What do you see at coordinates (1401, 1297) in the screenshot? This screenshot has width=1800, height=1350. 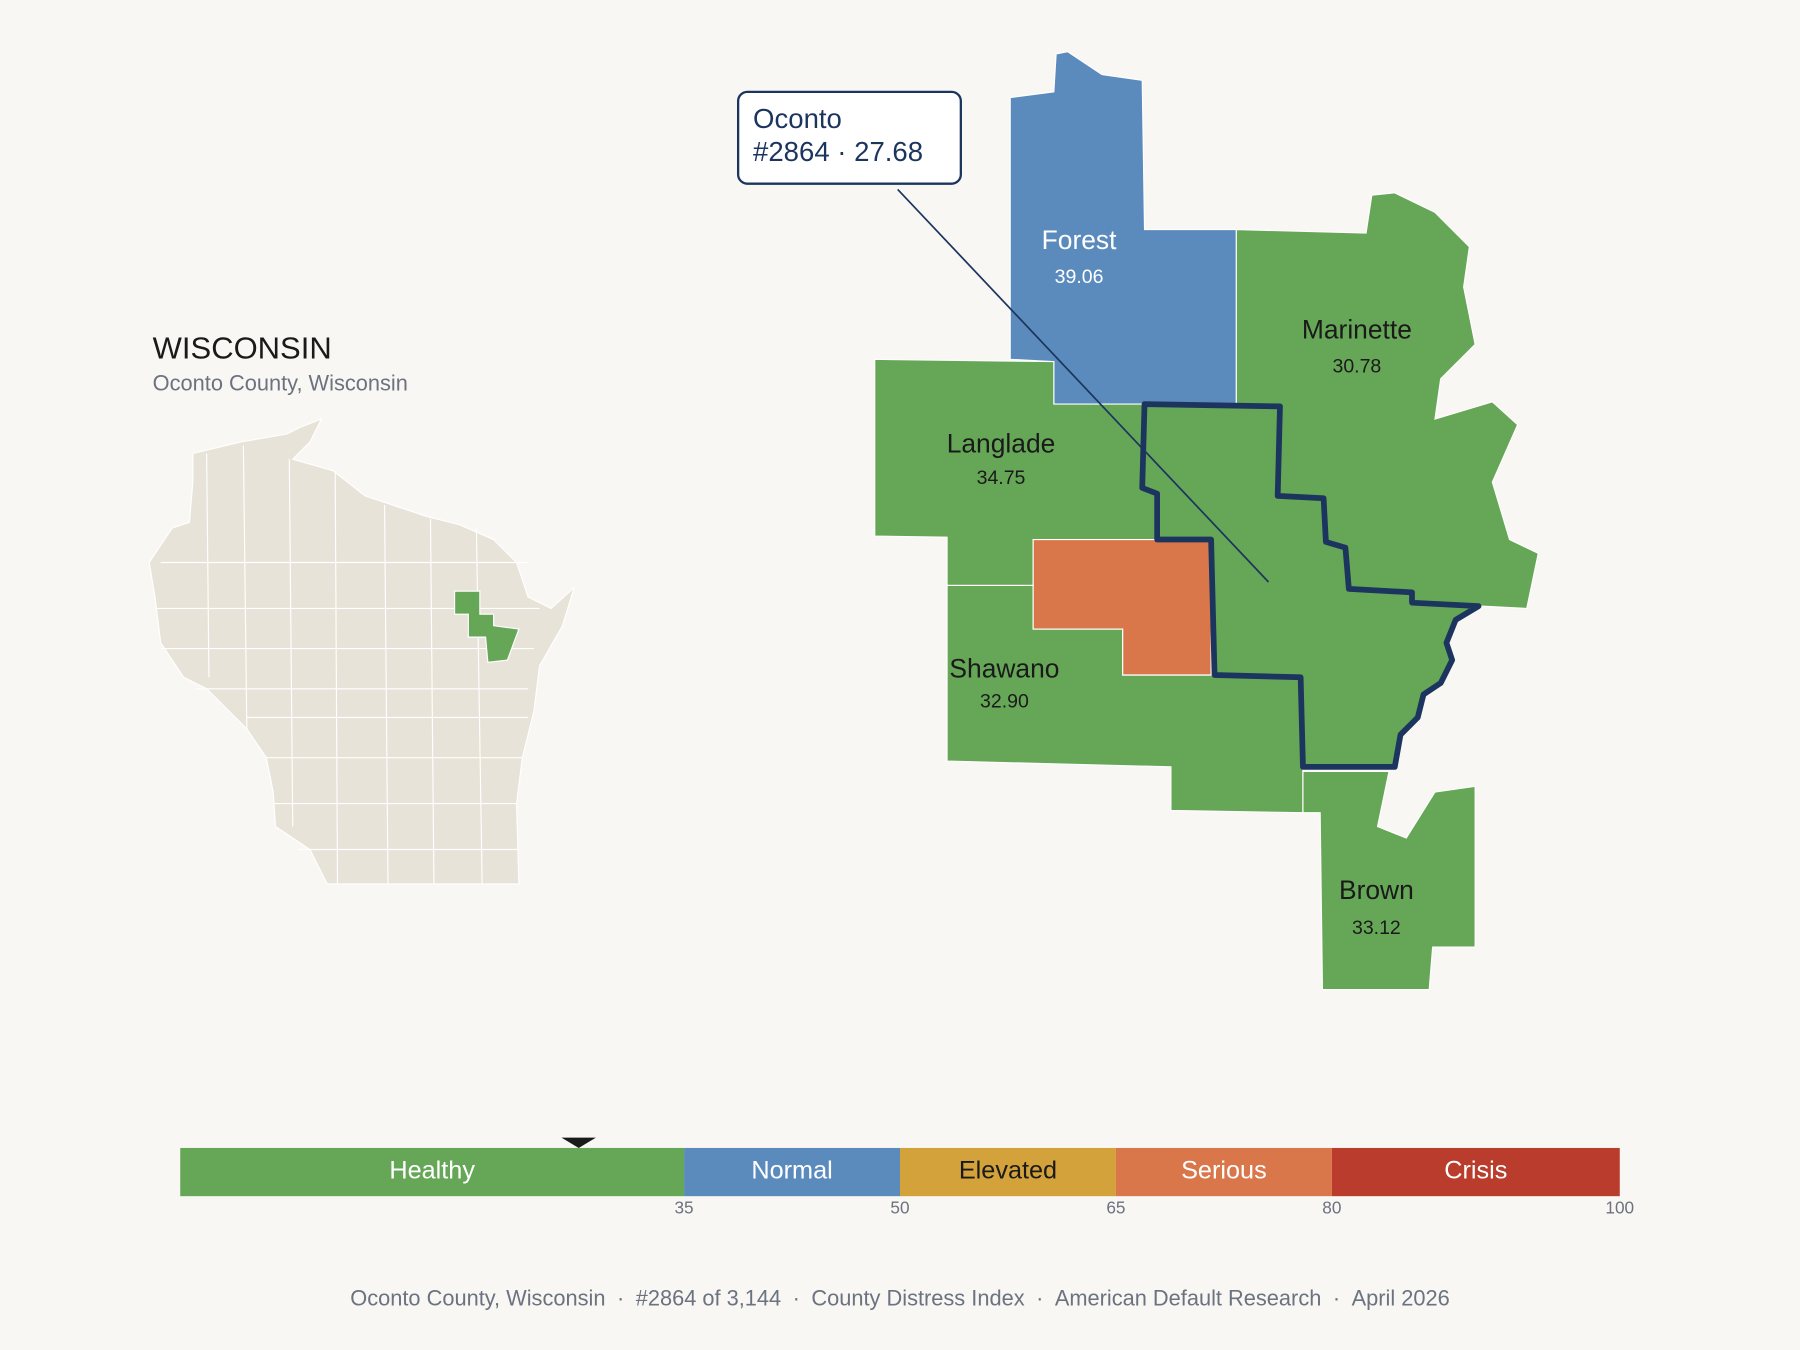 I see `footer-item: April 2026` at bounding box center [1401, 1297].